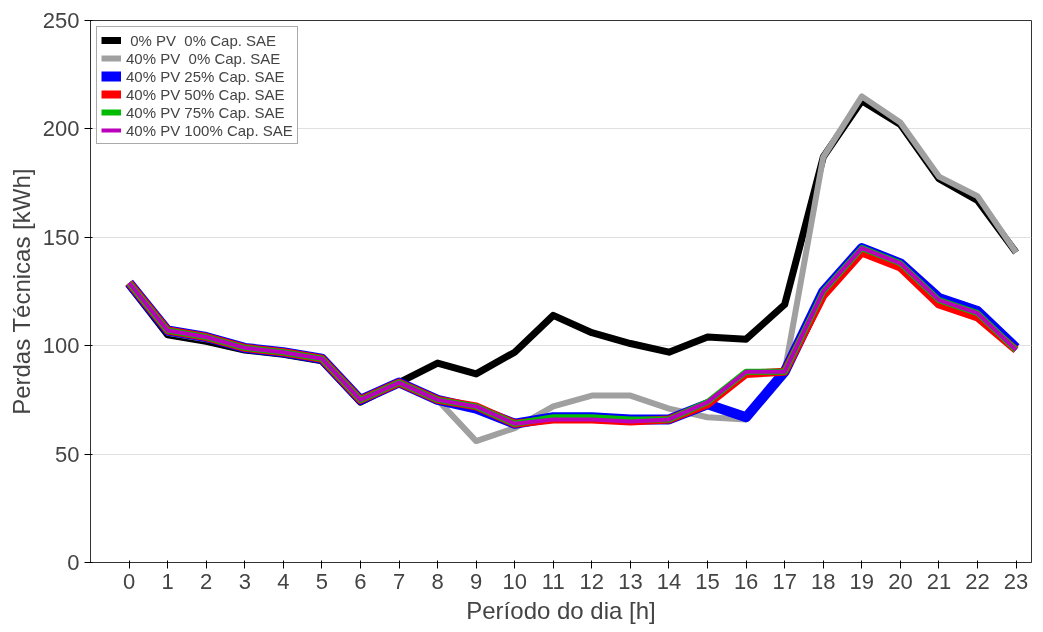 Image resolution: width=1043 pixels, height=632 pixels. What do you see at coordinates (322, 581) in the screenshot?
I see `x-tick-label: 5` at bounding box center [322, 581].